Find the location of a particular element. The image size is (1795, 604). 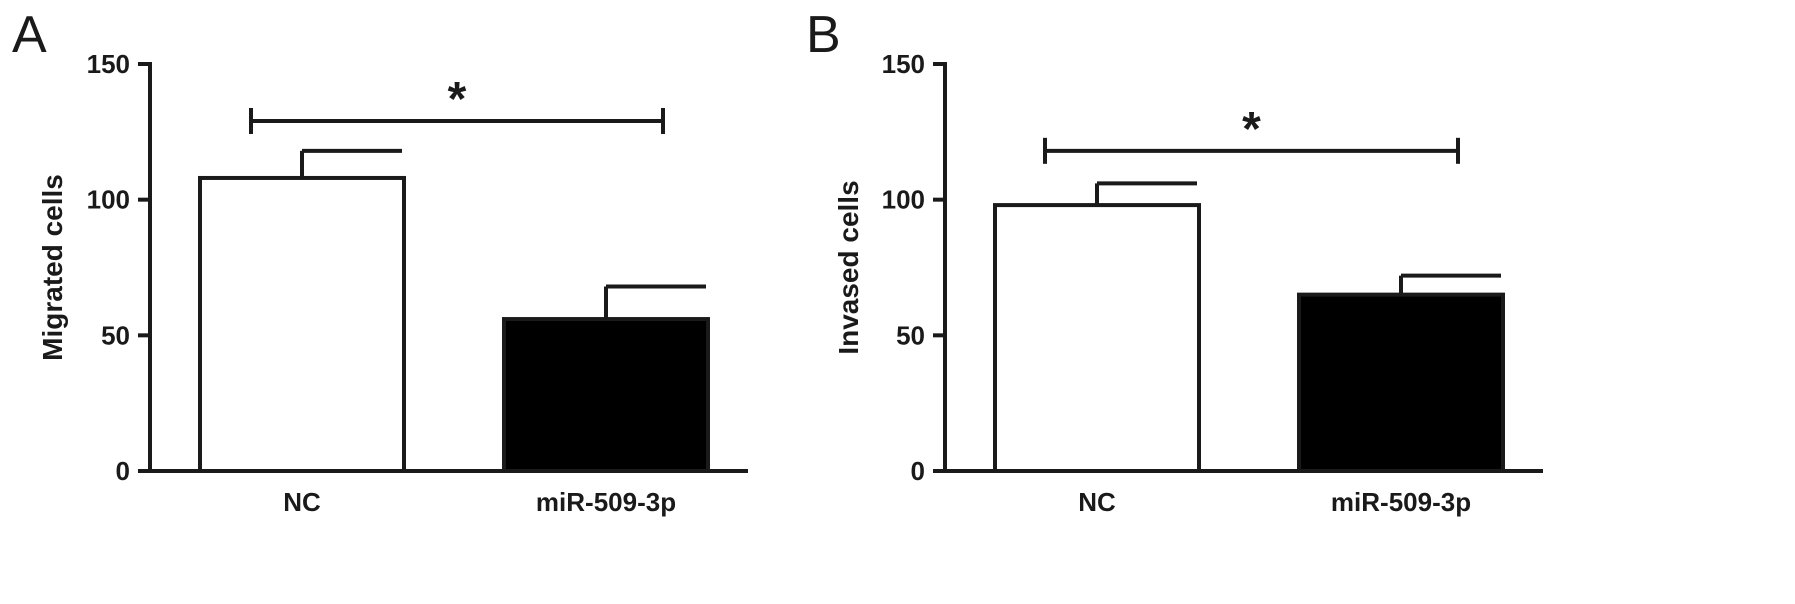

y-axis-label: Invased cells is located at coordinates (848, 267).